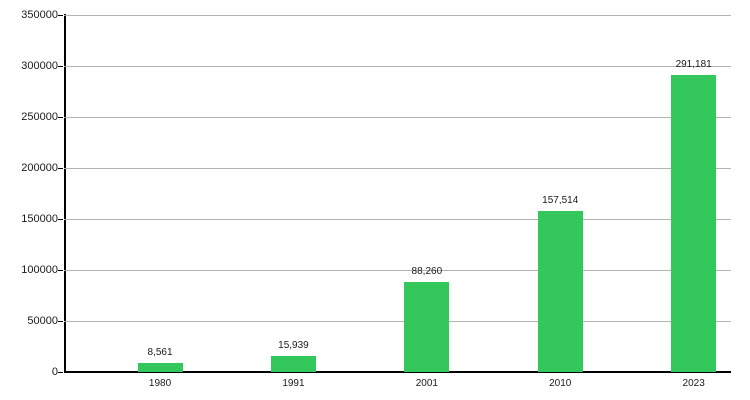 This screenshot has width=750, height=400. Describe the element at coordinates (39, 168) in the screenshot. I see `y-tick-label: 200000` at that location.